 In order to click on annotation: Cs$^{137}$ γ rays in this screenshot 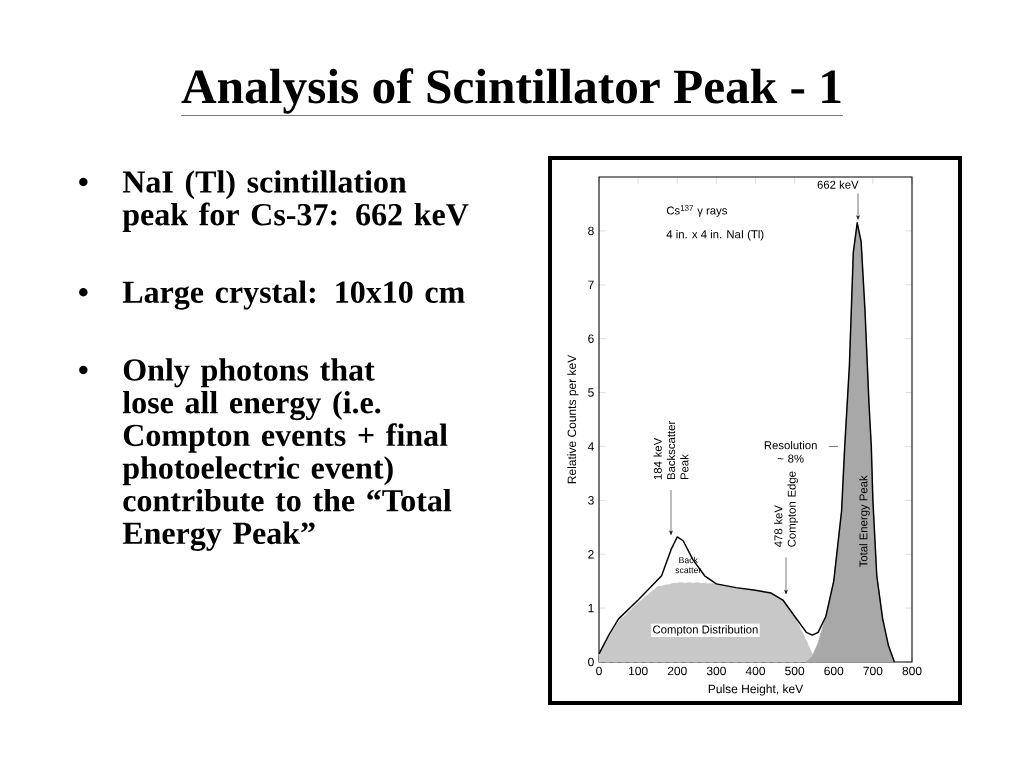, I will do `click(697, 211)`.